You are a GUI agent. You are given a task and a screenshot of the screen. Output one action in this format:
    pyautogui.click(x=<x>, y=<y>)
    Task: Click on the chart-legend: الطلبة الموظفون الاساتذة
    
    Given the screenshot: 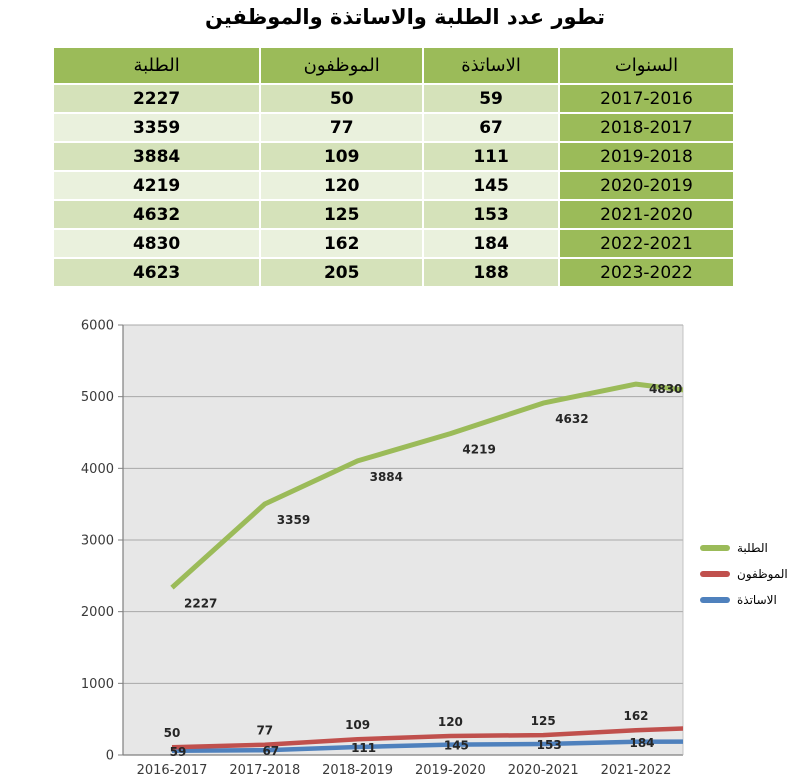 What is the action you would take?
    pyautogui.click(x=744, y=574)
    